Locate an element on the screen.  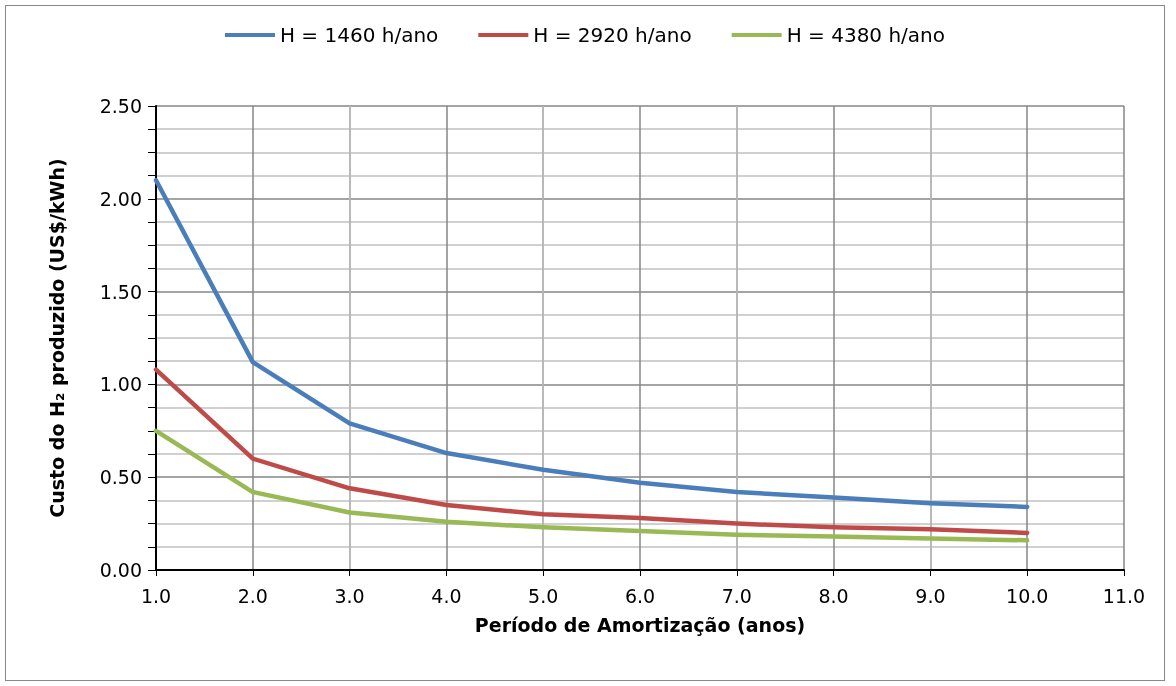
y-tick-label: 2.00 is located at coordinates (120, 198).